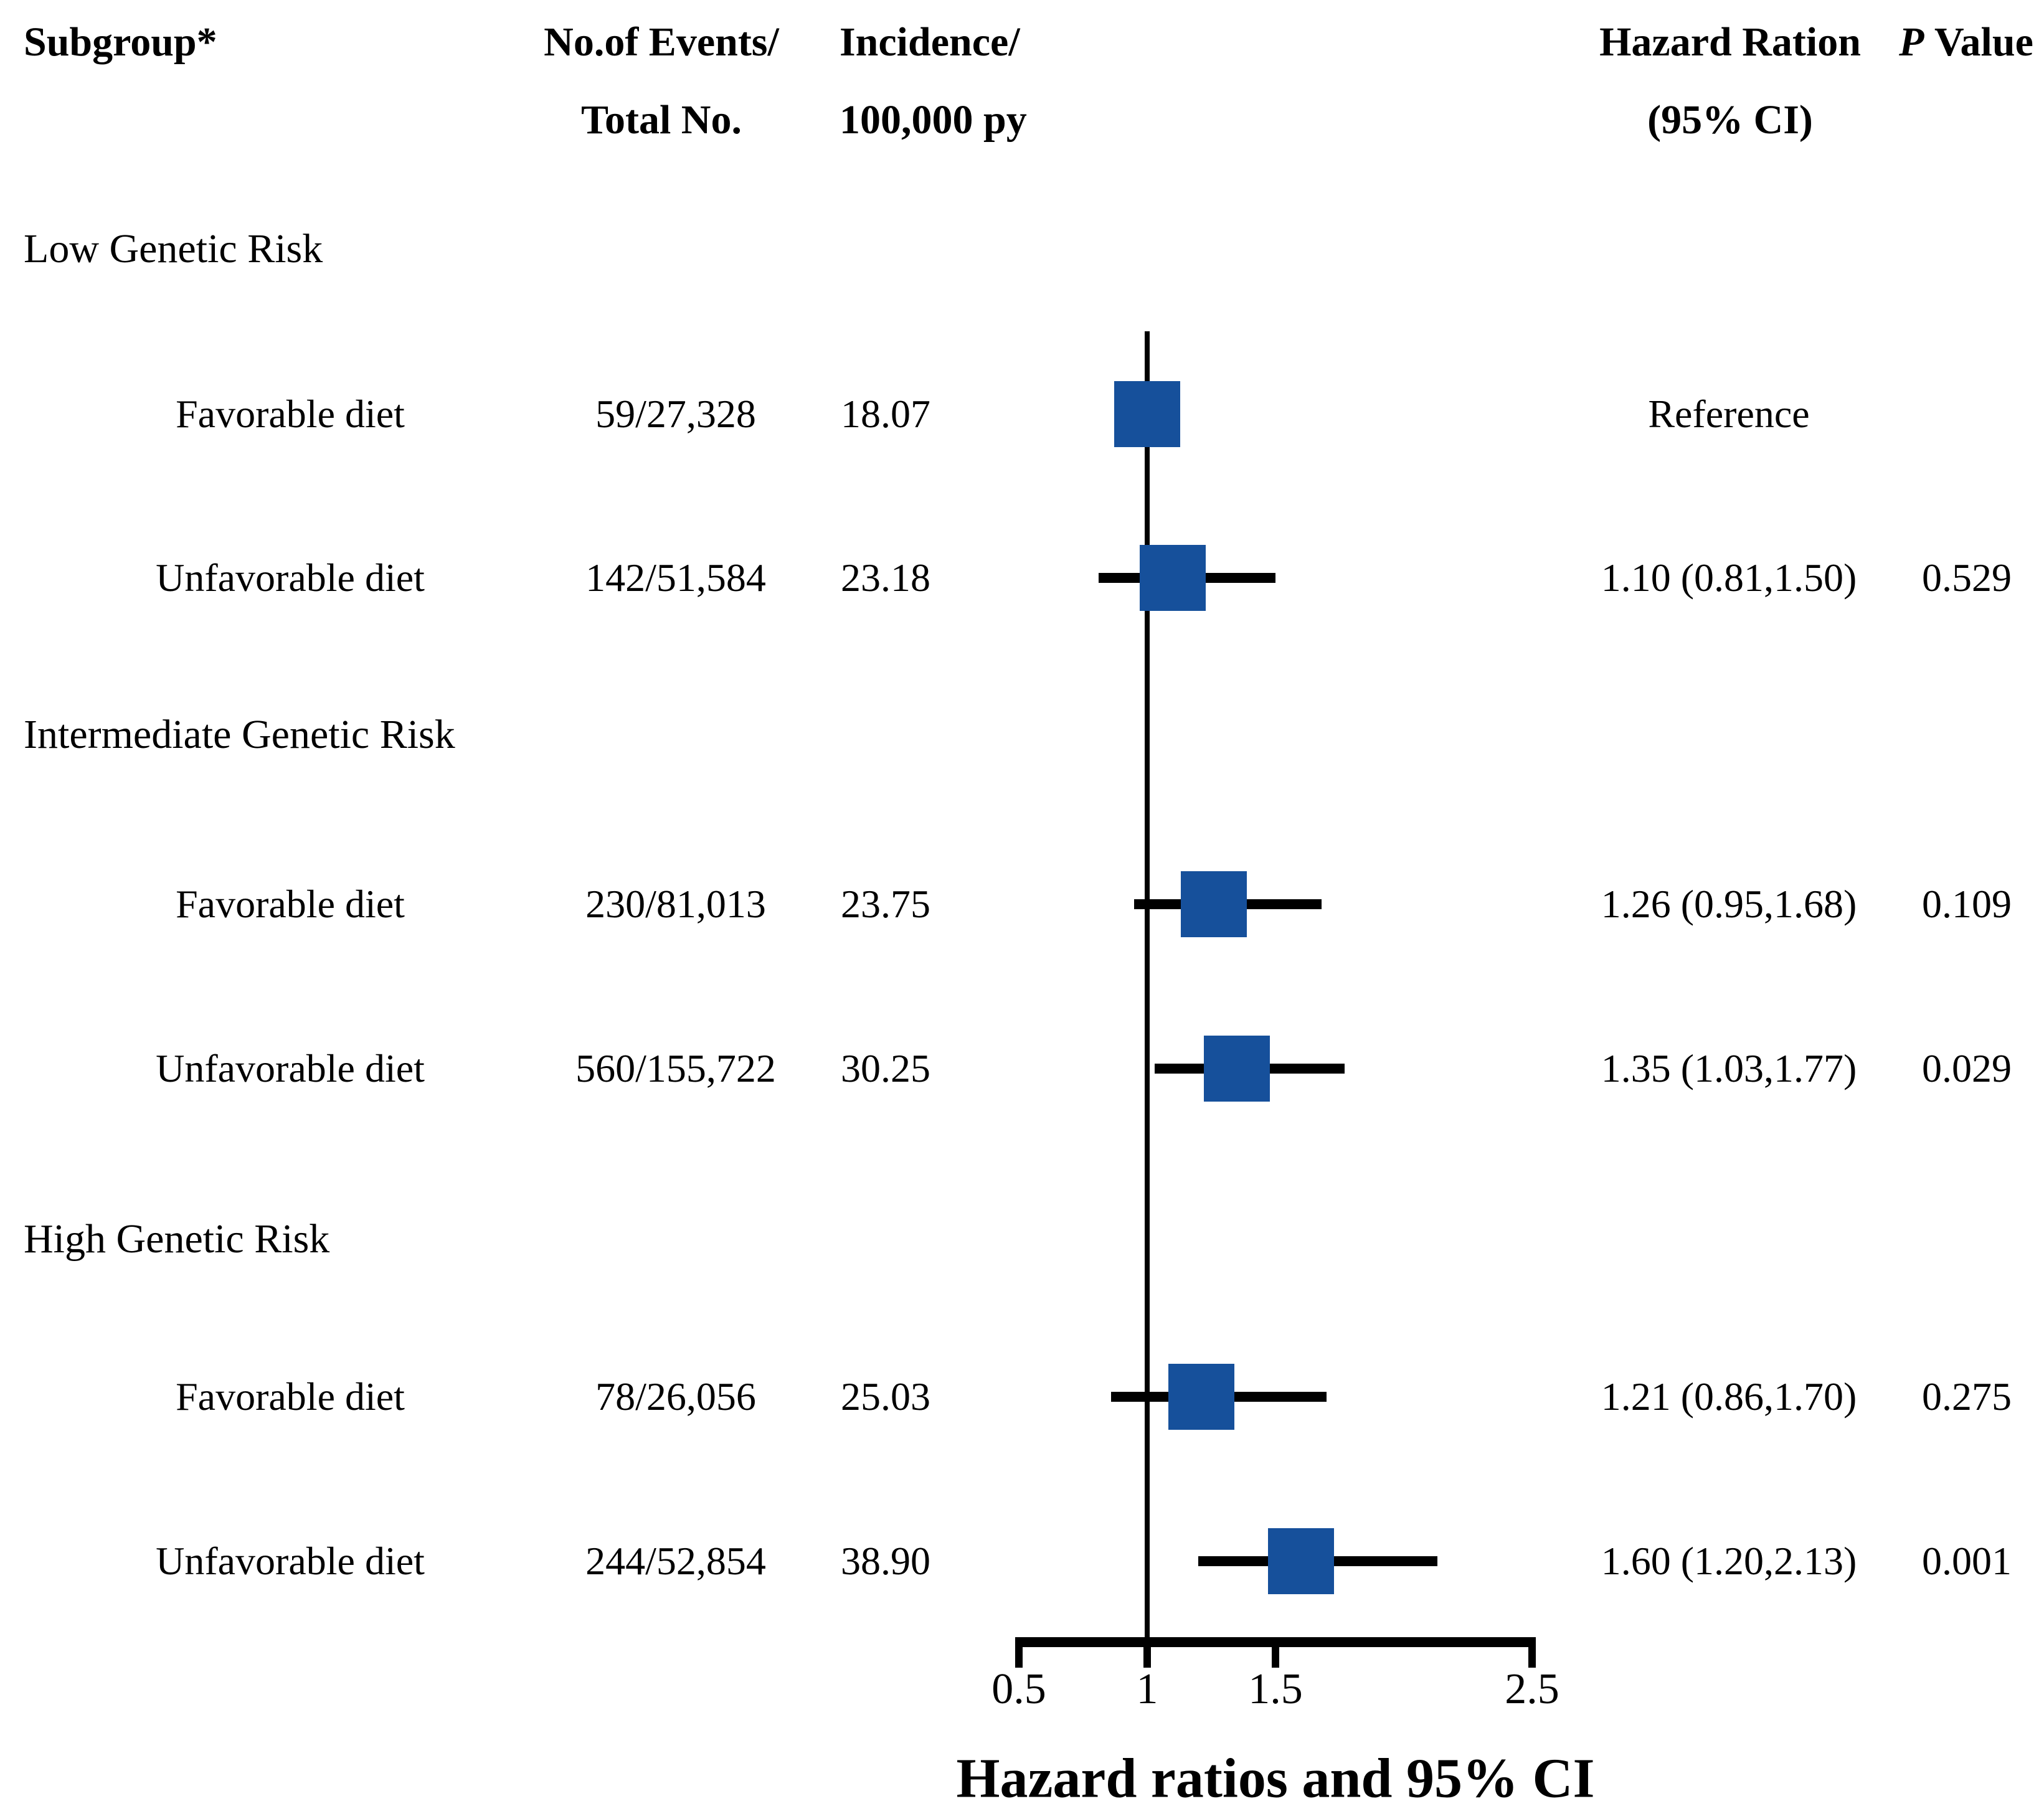 Image resolution: width=2044 pixels, height=1819 pixels. What do you see at coordinates (675, 1068) in the screenshot?
I see `events-total-value: 560/155,722` at bounding box center [675, 1068].